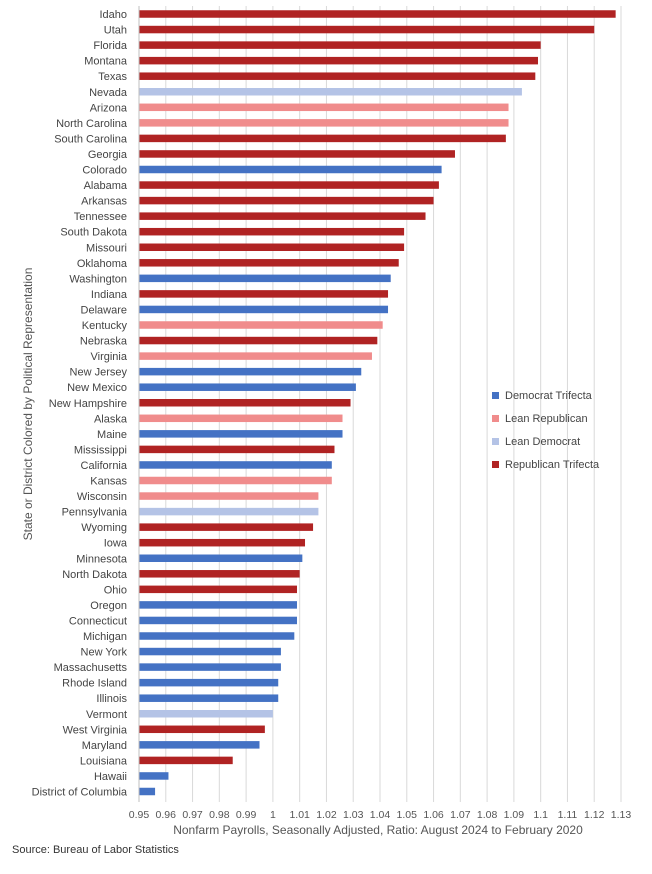  What do you see at coordinates (460, 815) in the screenshot?
I see `x-tick-label: 1.07` at bounding box center [460, 815].